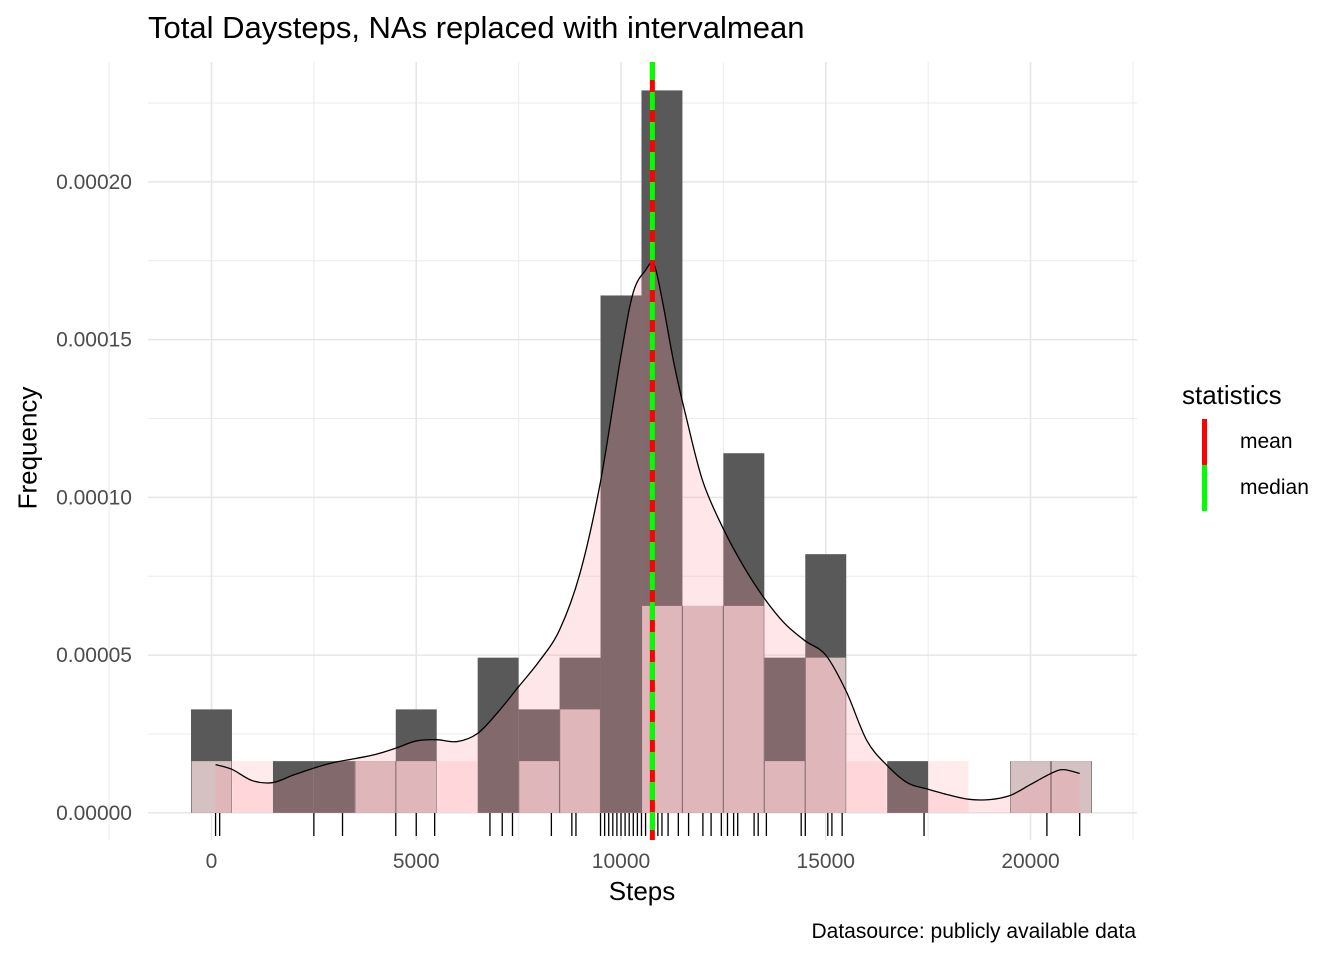 Image resolution: width=1344 pixels, height=960 pixels. I want to click on x-tick-label: 10000, so click(621, 861).